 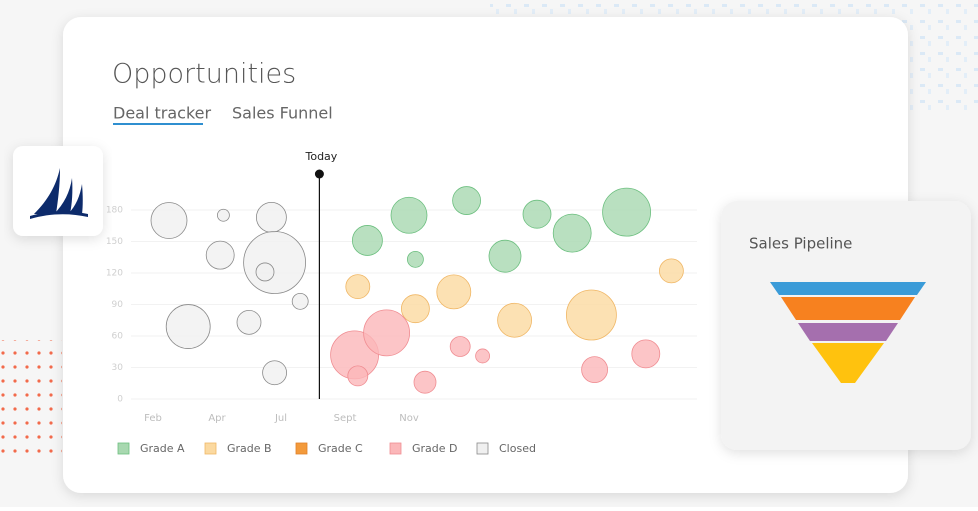 I want to click on legend-label: Grade C, so click(x=340, y=448).